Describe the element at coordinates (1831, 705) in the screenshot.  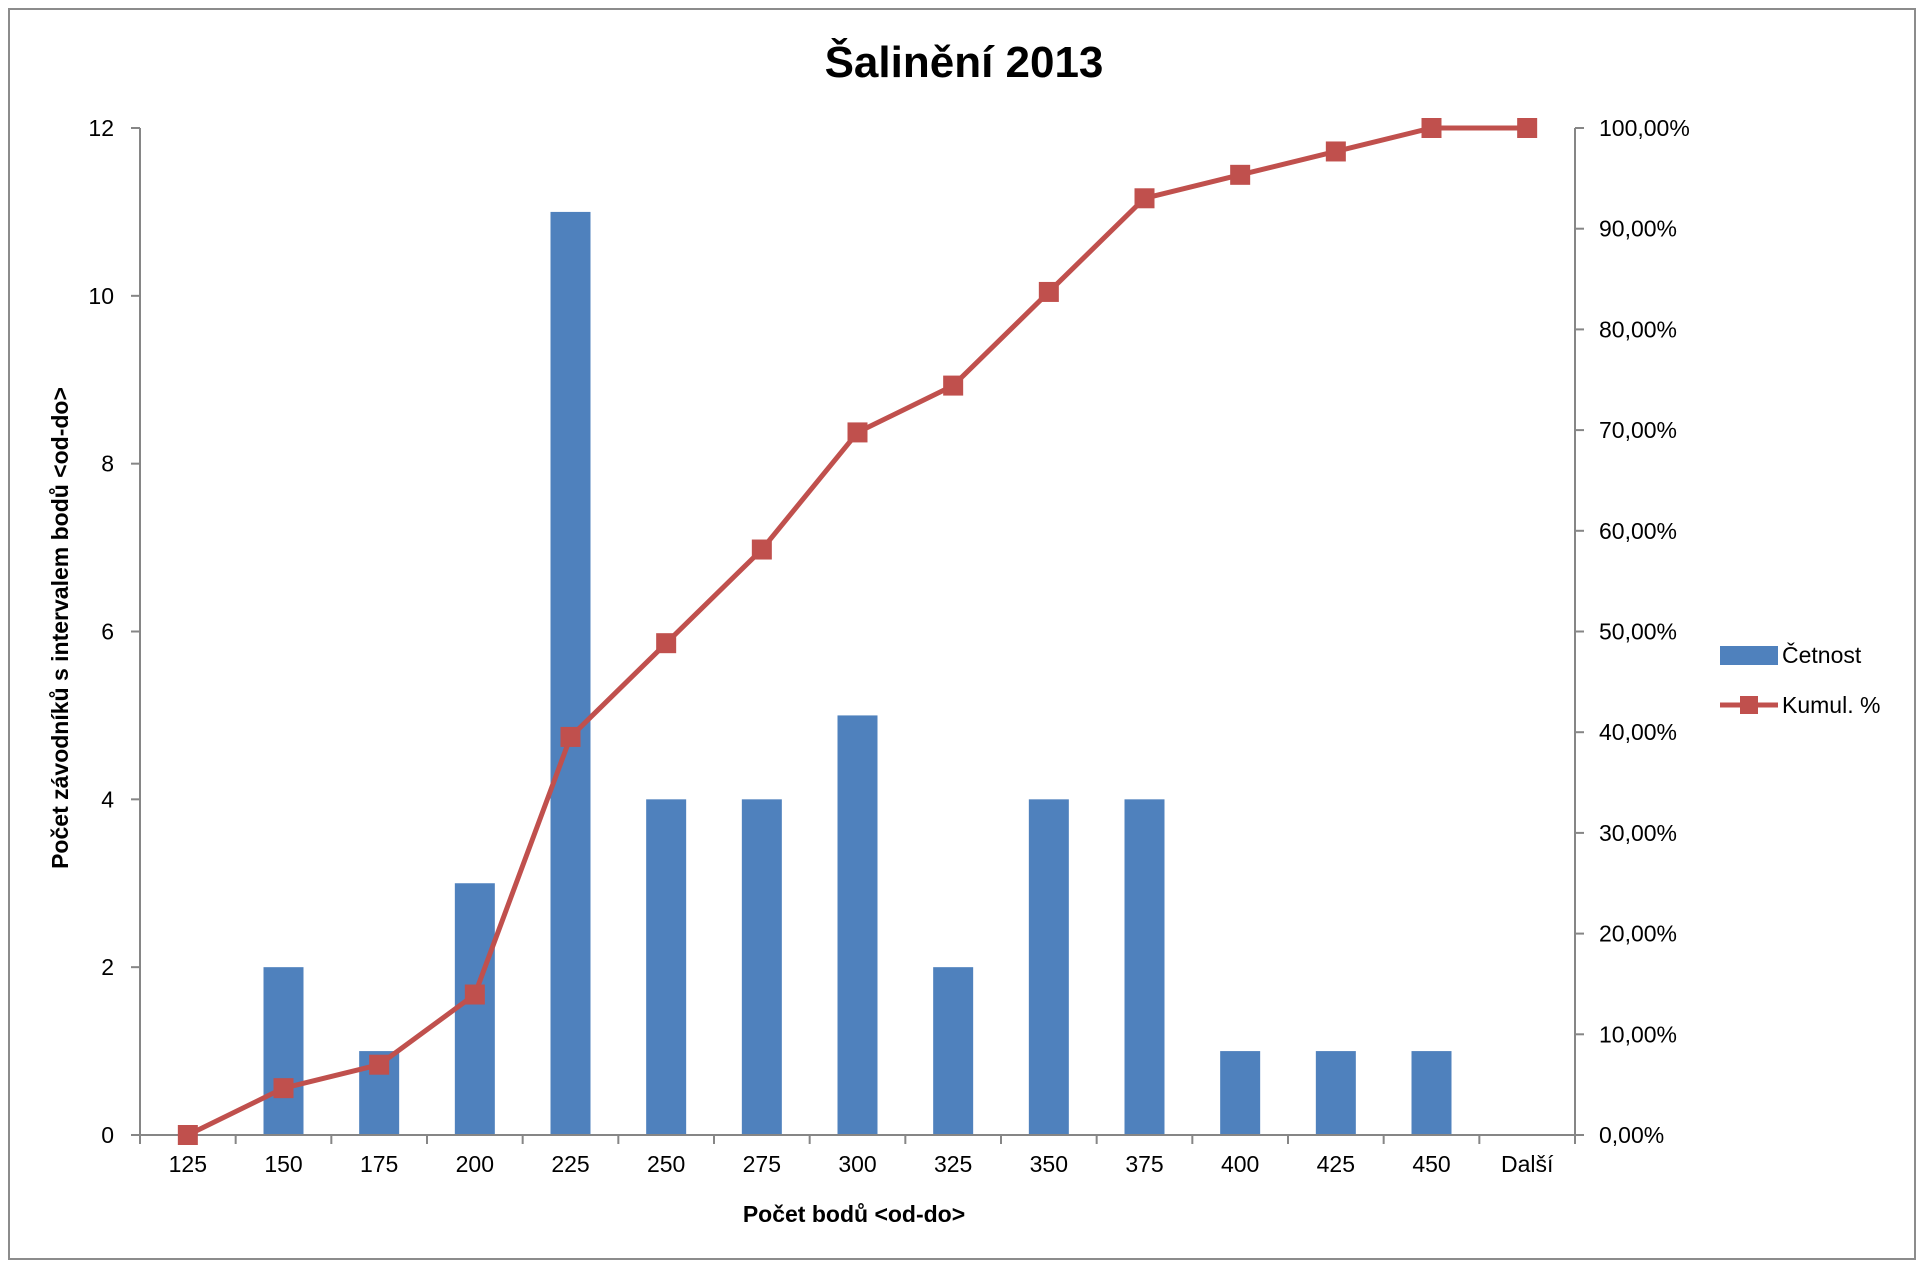
I see `legend-label-kumul: Kumul. %` at that location.